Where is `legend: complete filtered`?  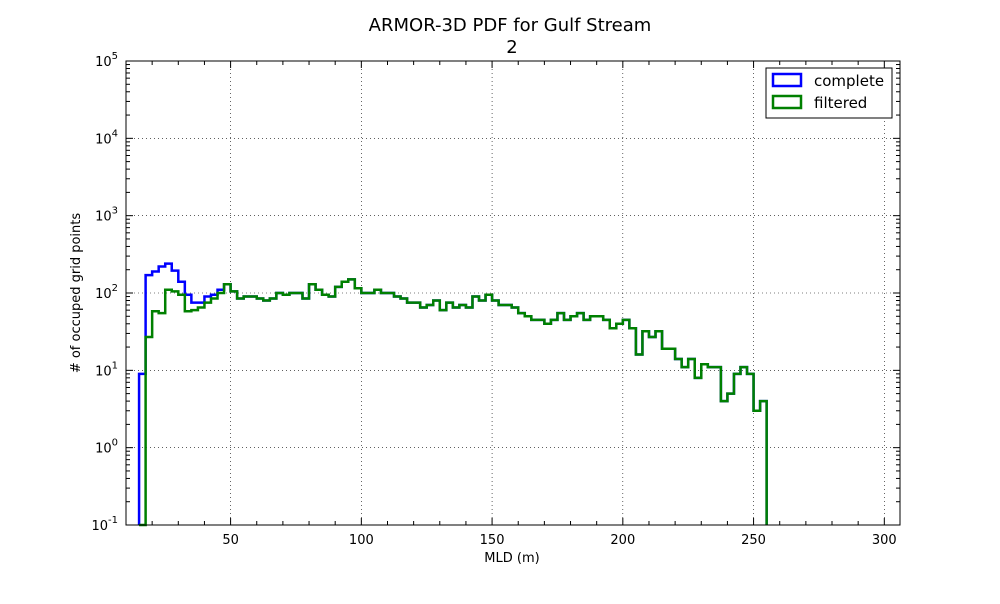
legend: complete filtered is located at coordinates (829, 93).